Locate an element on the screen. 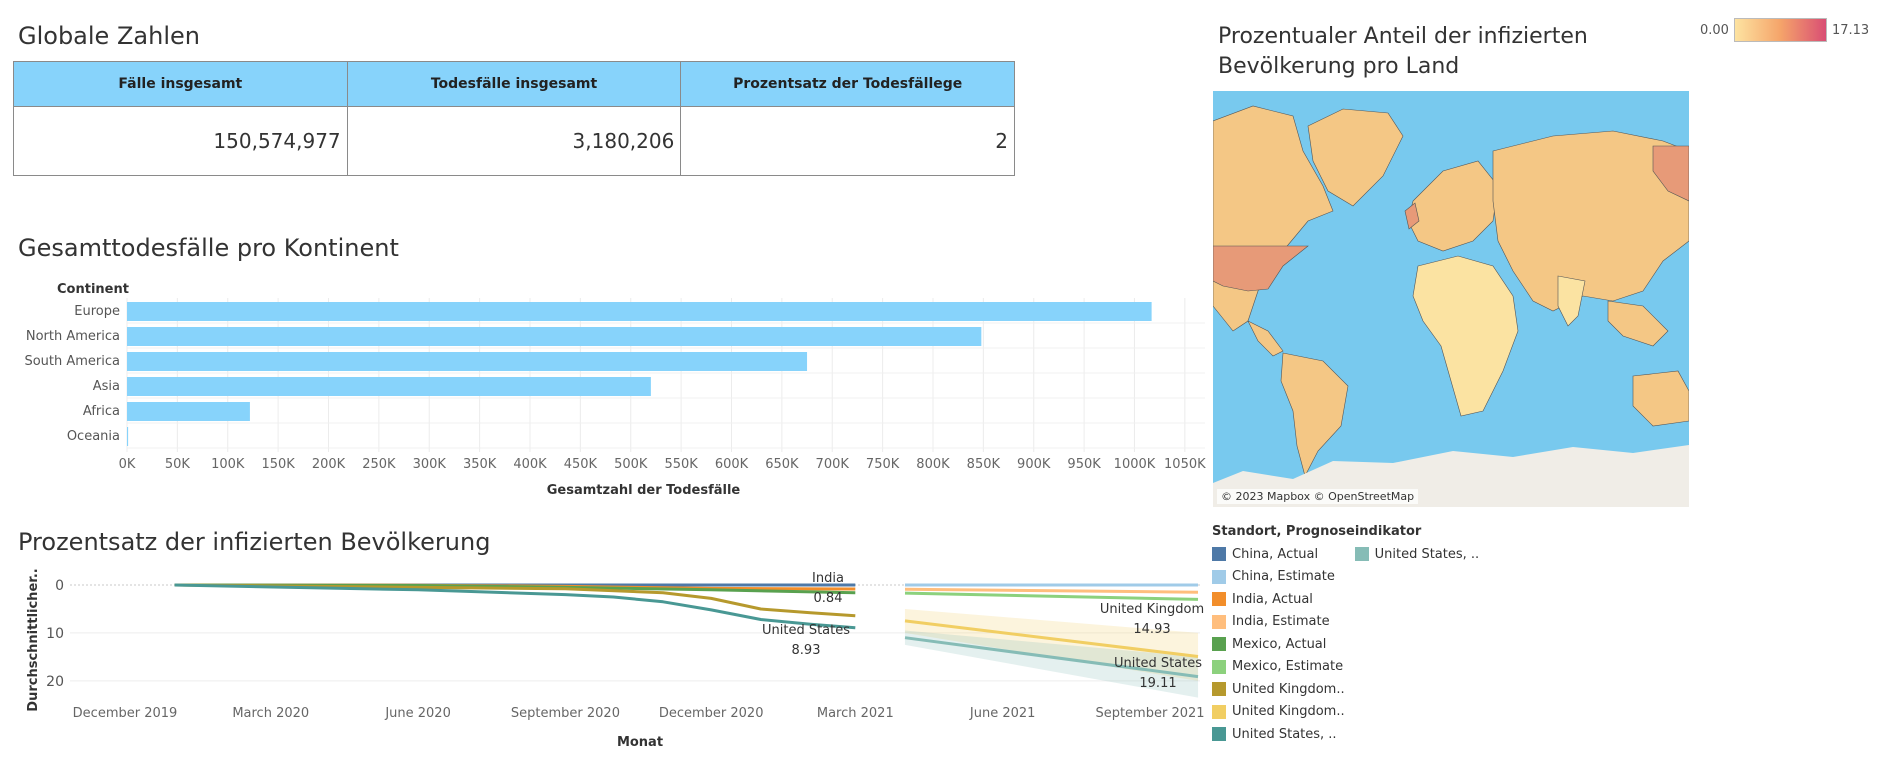 This screenshot has width=1881, height=767. line-series-united-kingdom-actual is located at coordinates (515, 600).